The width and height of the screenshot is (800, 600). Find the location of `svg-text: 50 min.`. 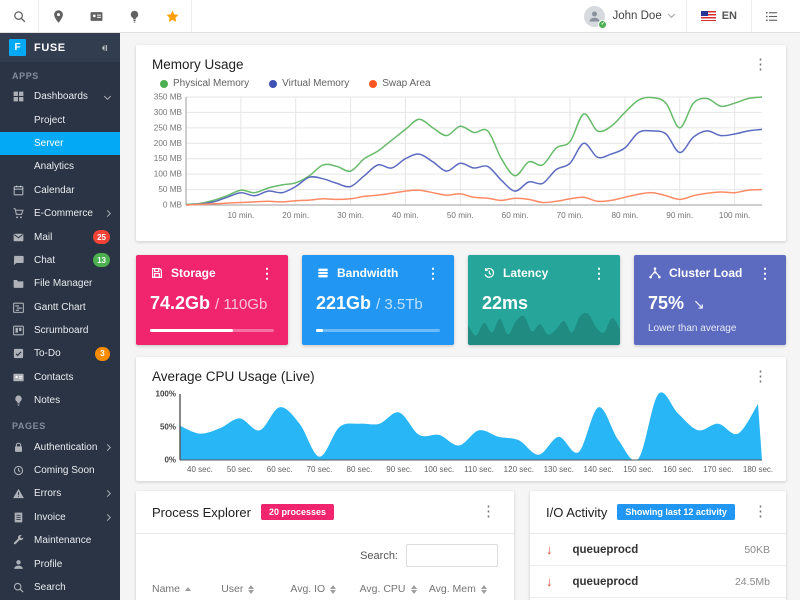

svg-text: 50 min. is located at coordinates (460, 215).